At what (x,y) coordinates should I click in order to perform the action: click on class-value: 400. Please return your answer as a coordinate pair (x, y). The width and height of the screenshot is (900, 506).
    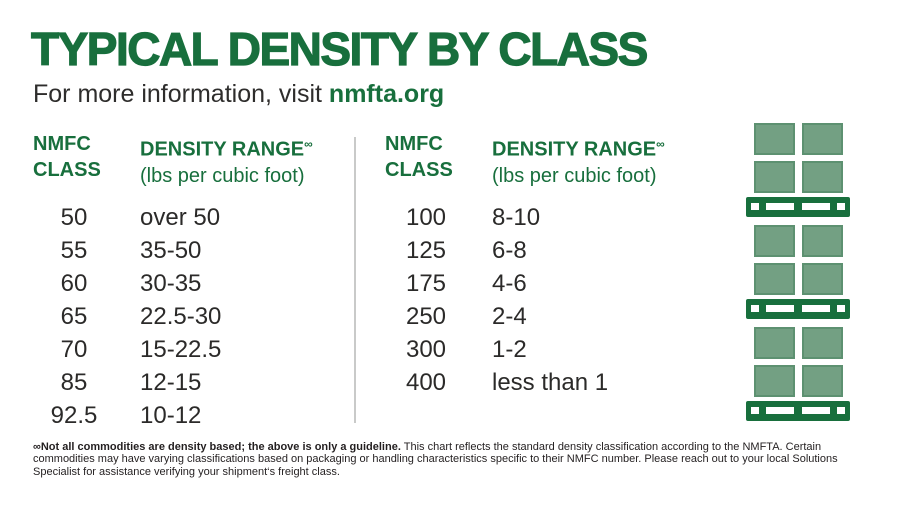
    Looking at the image, I should click on (426, 383).